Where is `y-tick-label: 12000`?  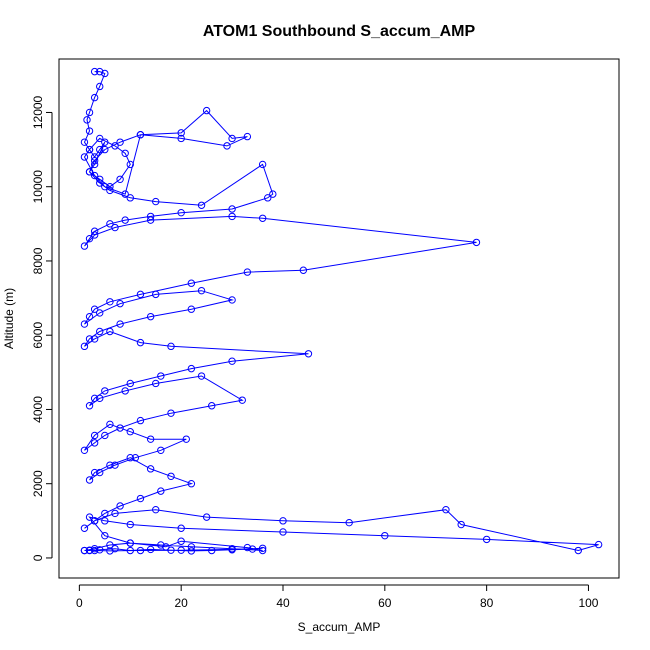
y-tick-label: 12000 is located at coordinates (38, 112).